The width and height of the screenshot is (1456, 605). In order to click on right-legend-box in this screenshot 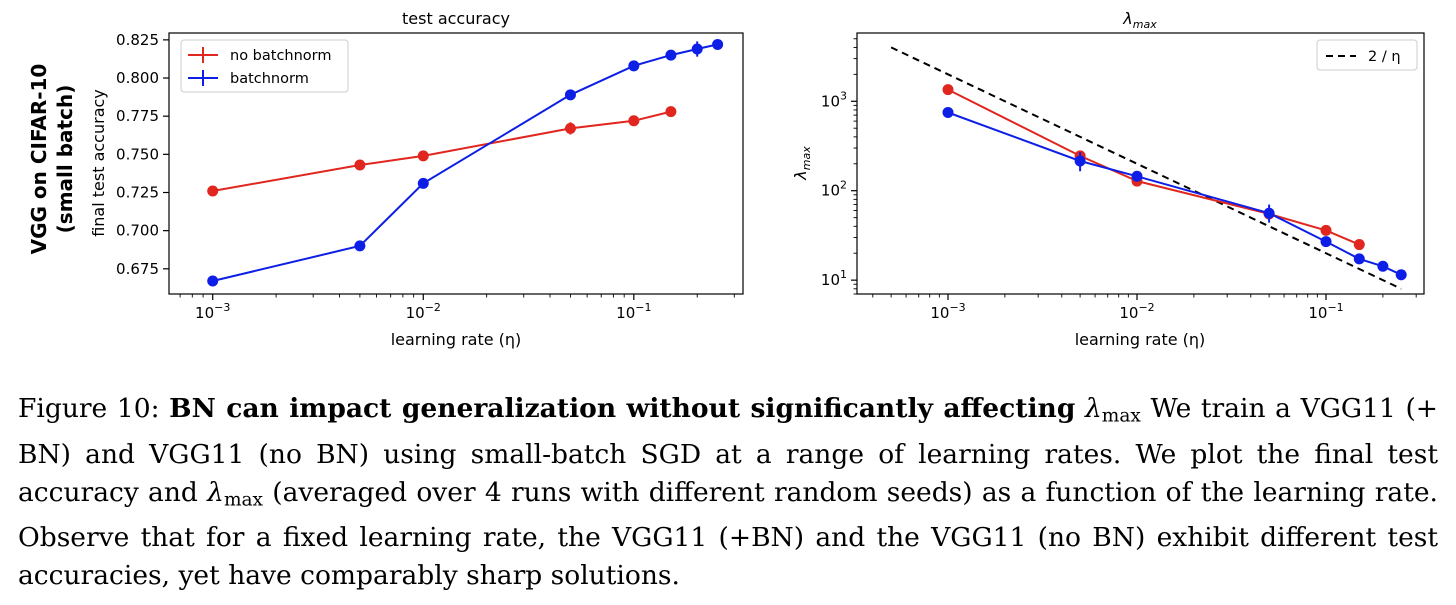, I will do `click(1367, 55)`.